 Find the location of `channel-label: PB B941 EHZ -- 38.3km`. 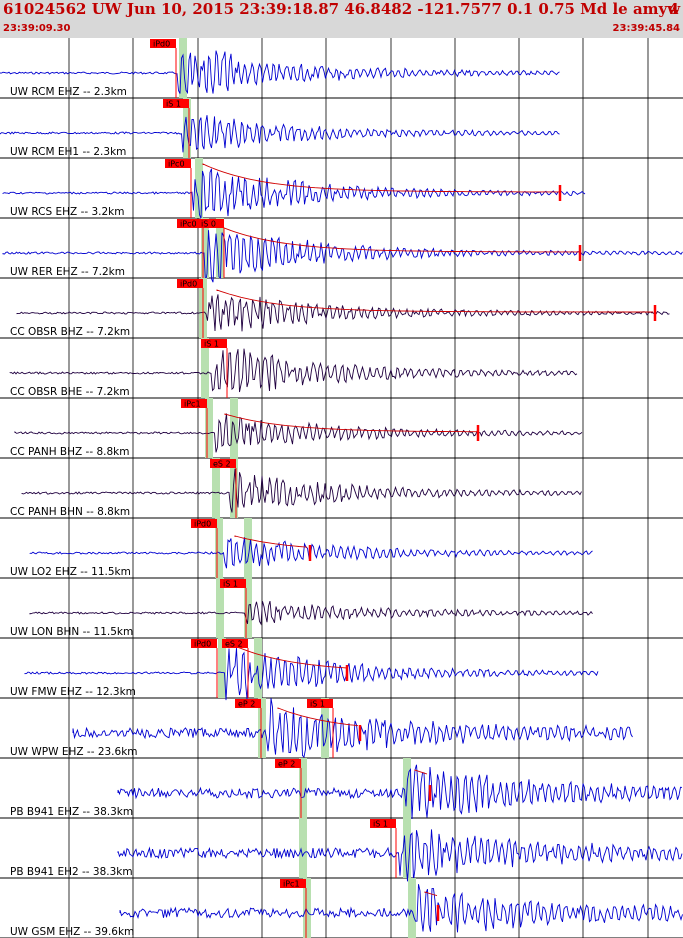

channel-label: PB B941 EHZ -- 38.3km is located at coordinates (71, 812).